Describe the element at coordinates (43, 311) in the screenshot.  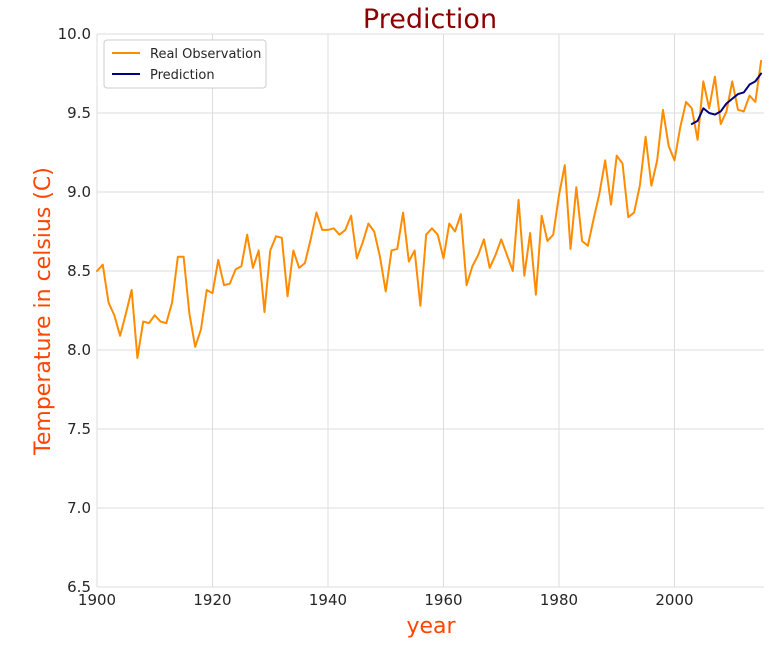
I see `y-axis-title: Temperature in celsius (C)` at that location.